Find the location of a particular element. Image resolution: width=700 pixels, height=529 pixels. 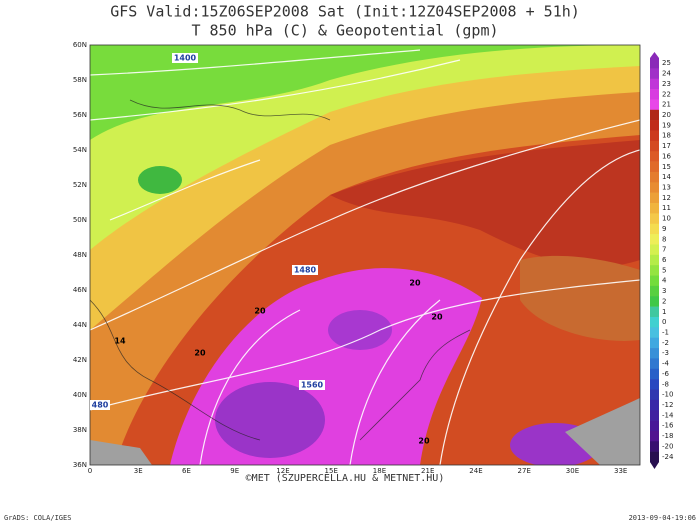

lon-label: 18E is located at coordinates (379, 471).